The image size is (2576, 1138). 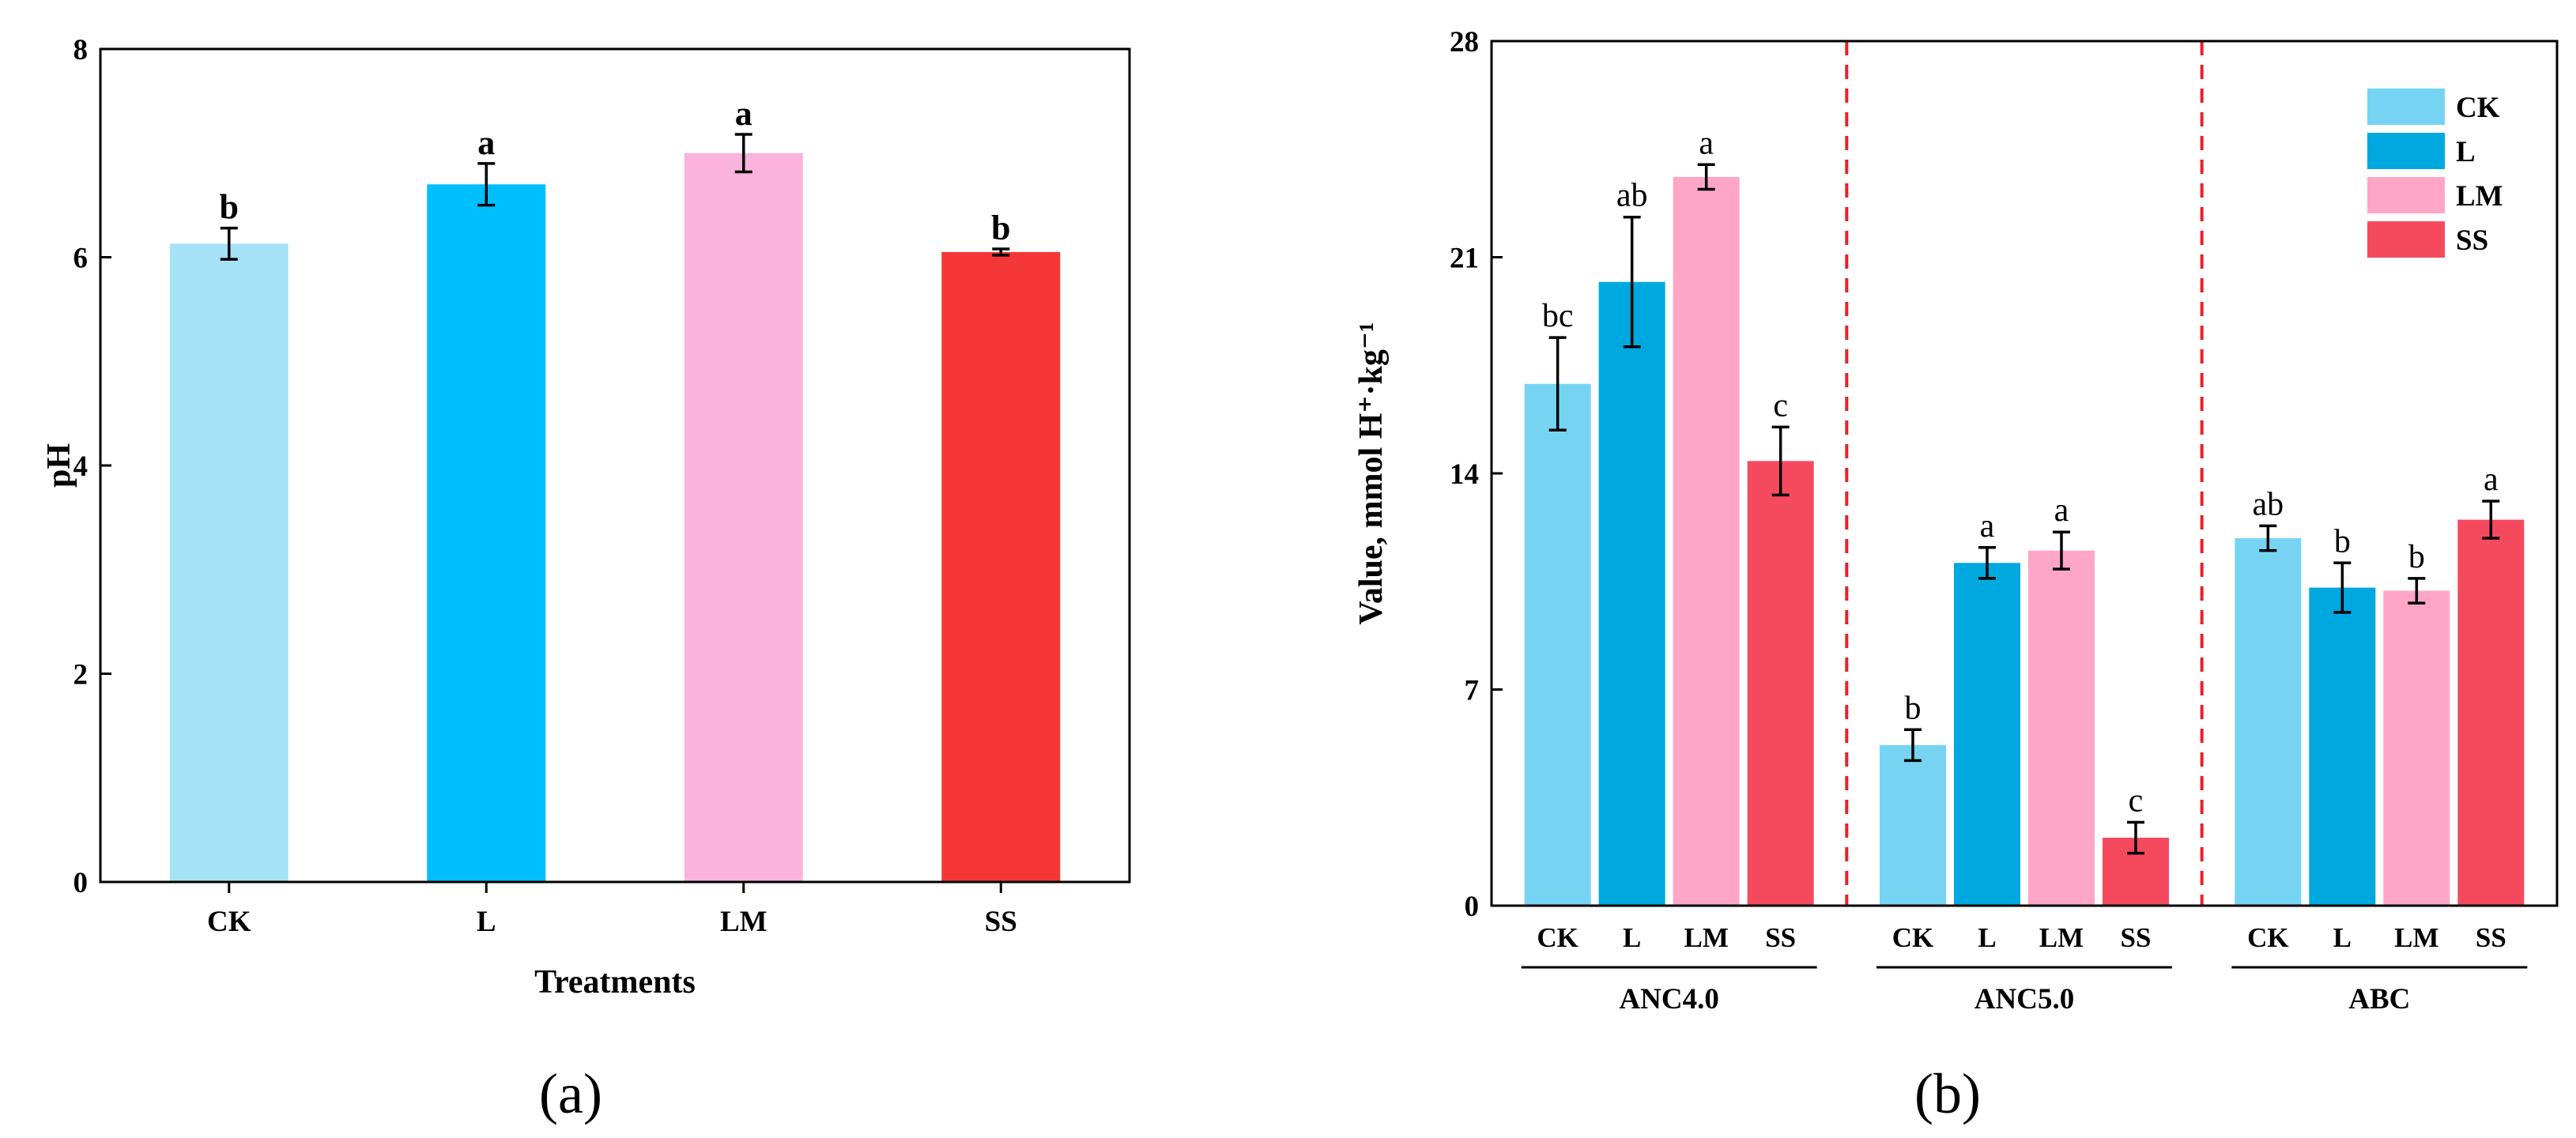 What do you see at coordinates (2379, 999) in the screenshot?
I see `group-label: ABC` at bounding box center [2379, 999].